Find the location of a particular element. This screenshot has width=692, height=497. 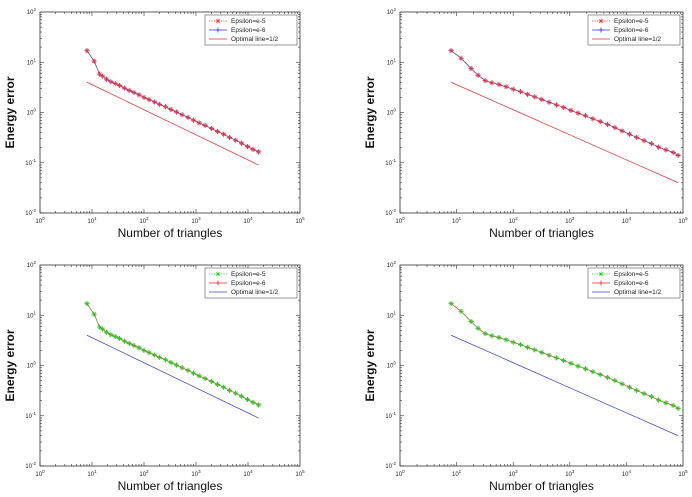

x-tick-label: 10¹ is located at coordinates (92, 220).